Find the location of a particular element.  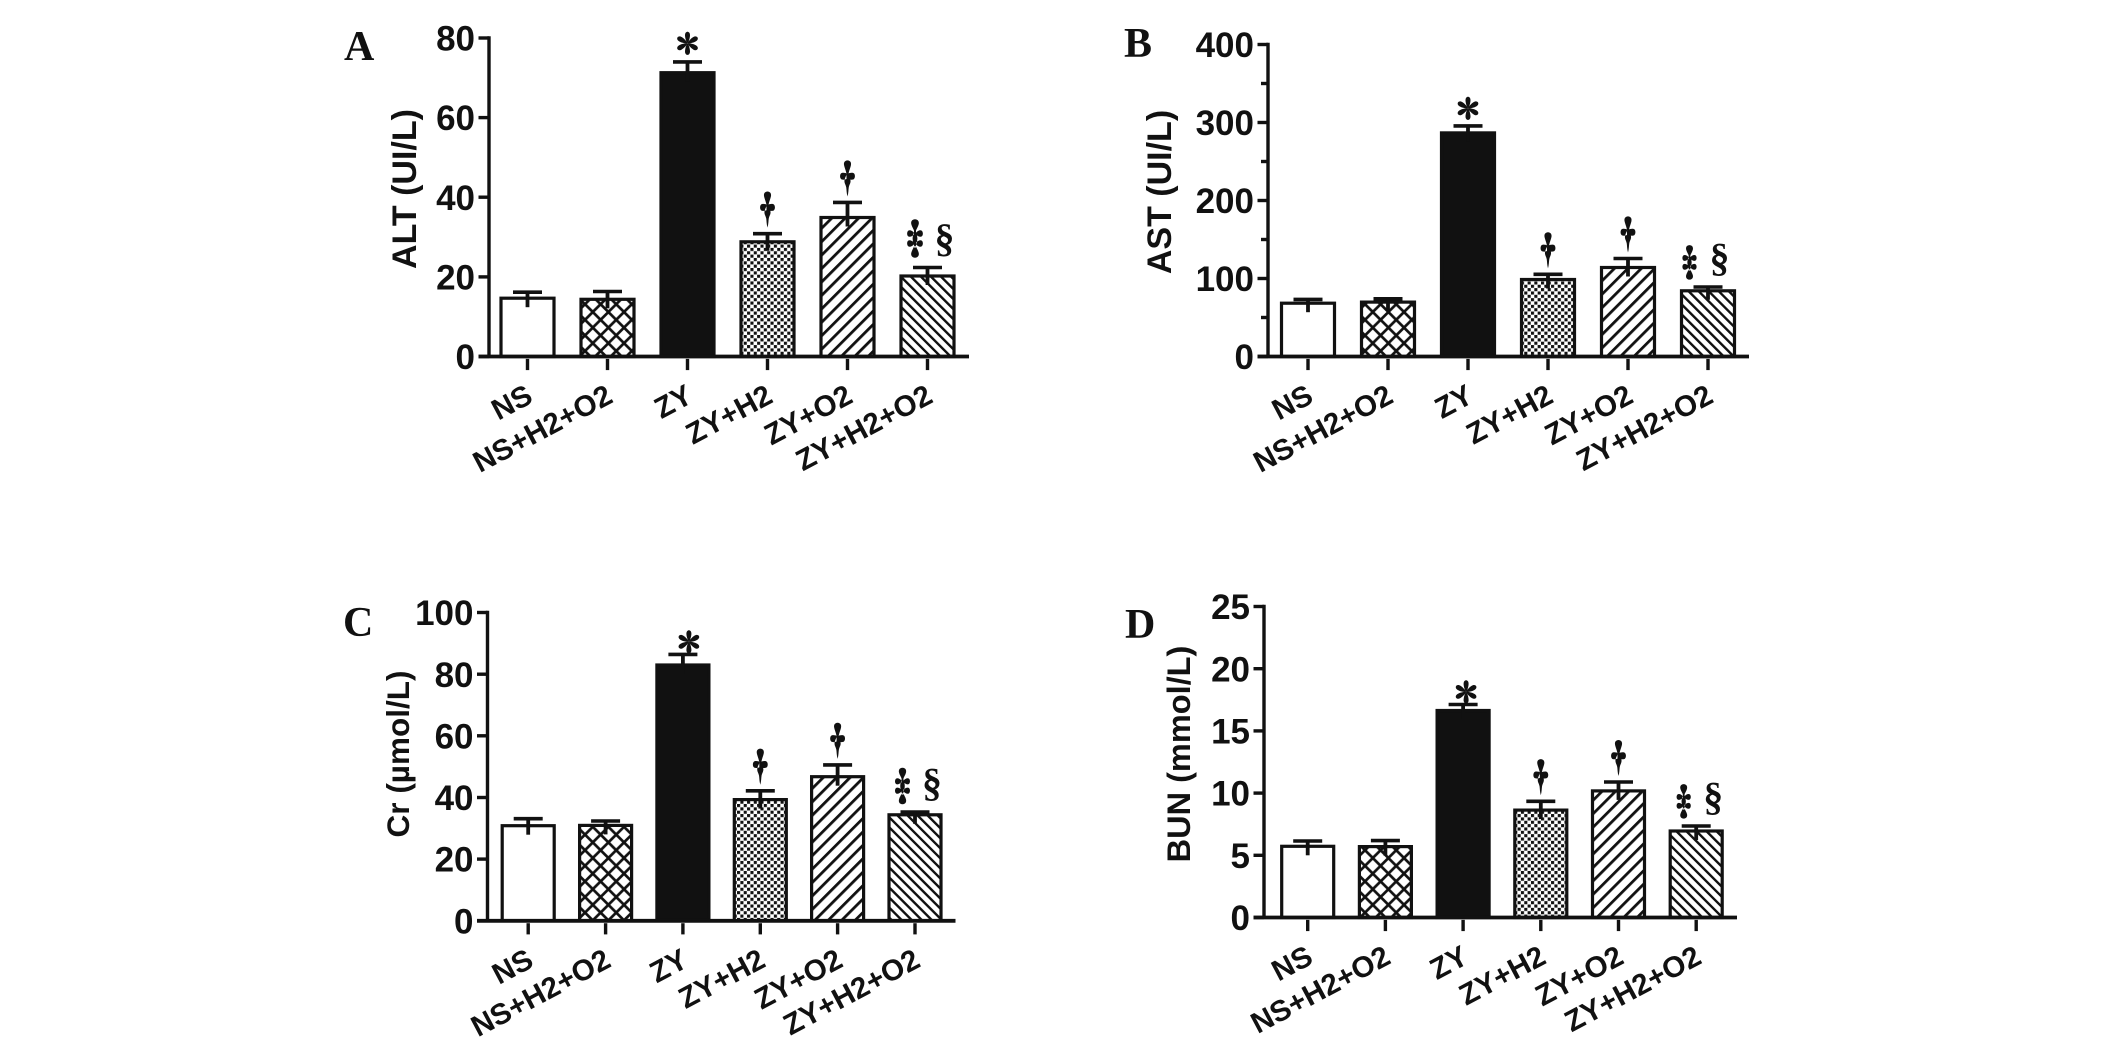

svg-text: 5 is located at coordinates (1240, 856).